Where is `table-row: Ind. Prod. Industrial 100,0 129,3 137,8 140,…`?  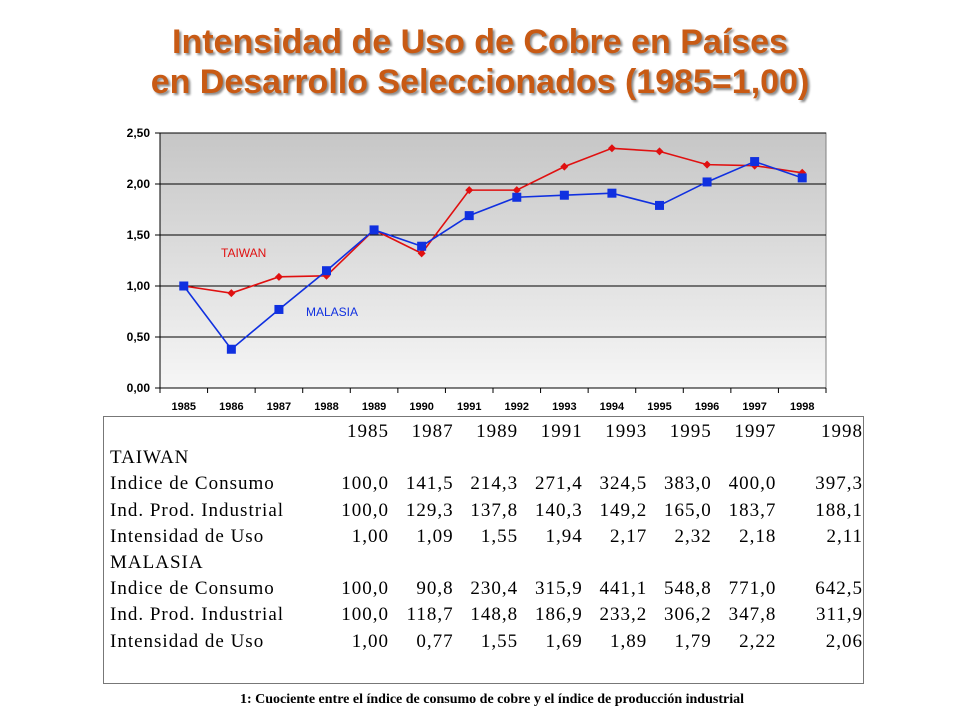 table-row: Ind. Prod. Industrial 100,0 129,3 137,8 140,… is located at coordinates (486, 511).